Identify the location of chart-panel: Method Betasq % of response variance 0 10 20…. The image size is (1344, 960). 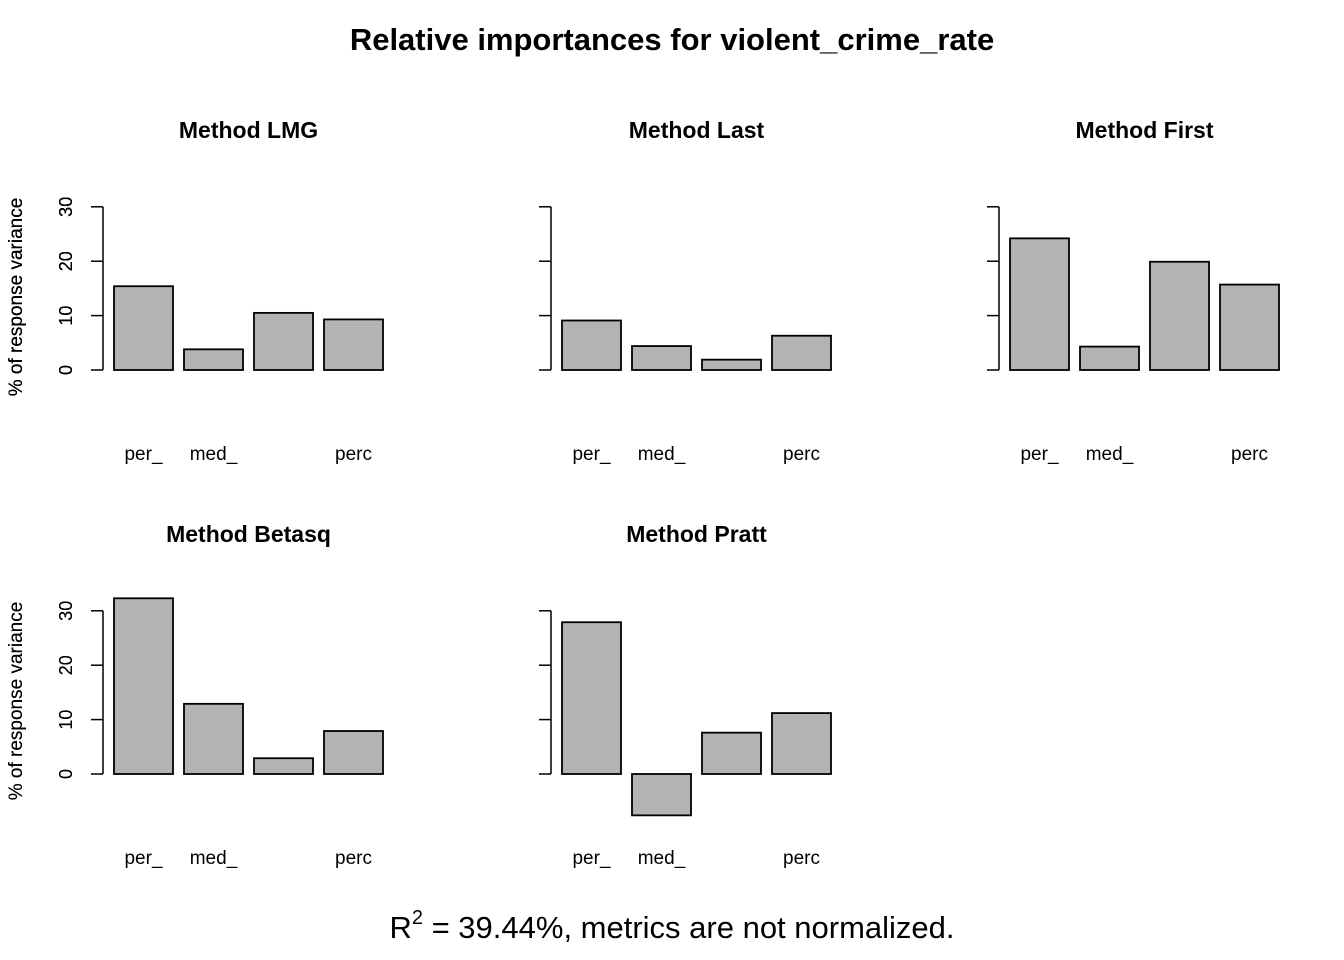
(195, 695).